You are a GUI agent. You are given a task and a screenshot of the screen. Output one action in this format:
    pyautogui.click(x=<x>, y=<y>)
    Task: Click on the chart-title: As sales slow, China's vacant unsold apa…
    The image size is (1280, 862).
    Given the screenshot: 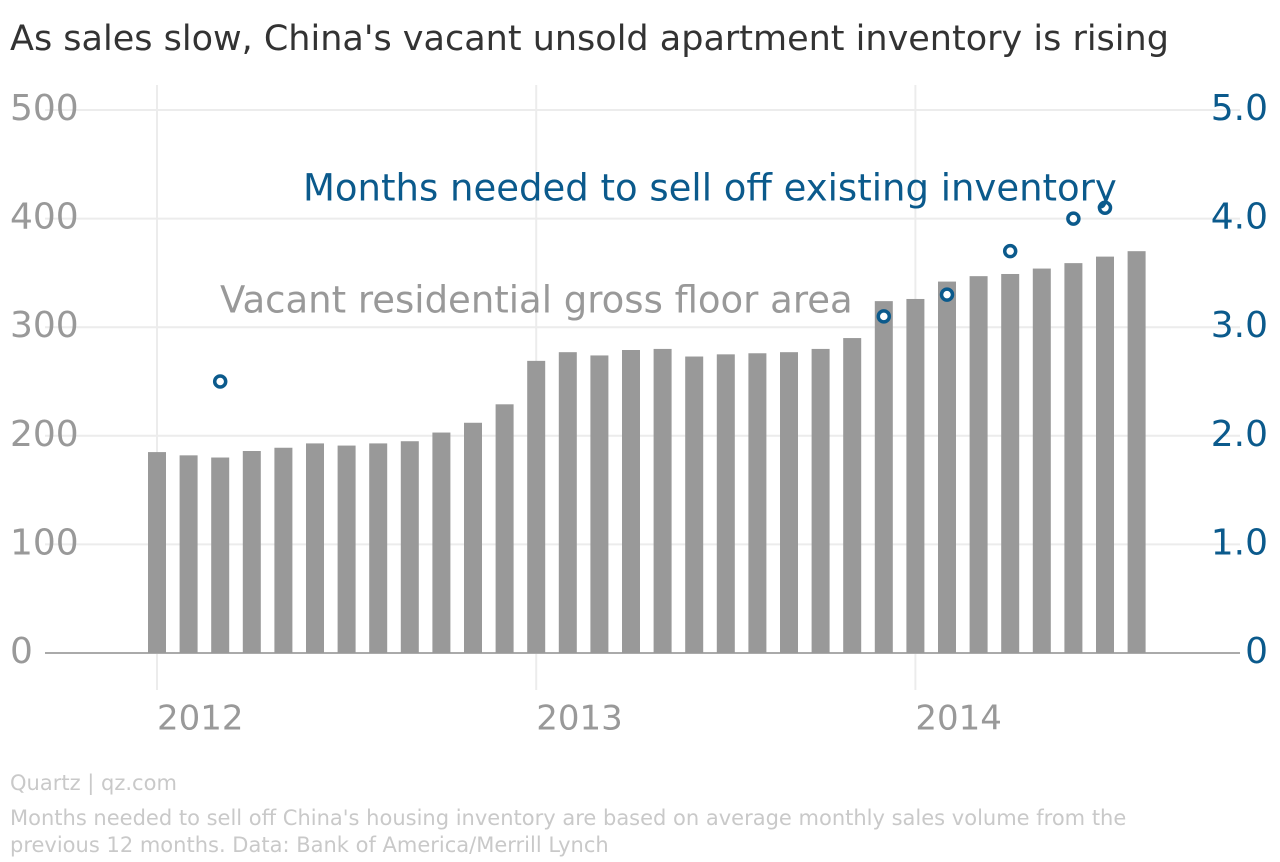 What is the action you would take?
    pyautogui.click(x=589, y=39)
    